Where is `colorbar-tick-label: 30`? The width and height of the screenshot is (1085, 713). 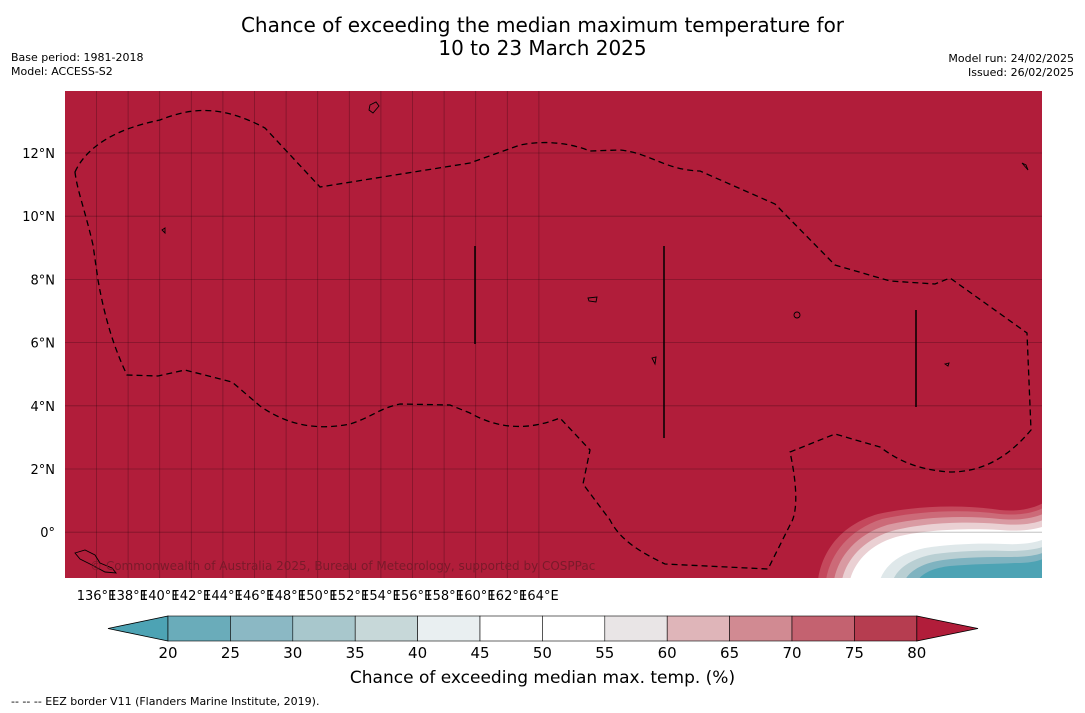
colorbar-tick-label: 30 is located at coordinates (292, 653).